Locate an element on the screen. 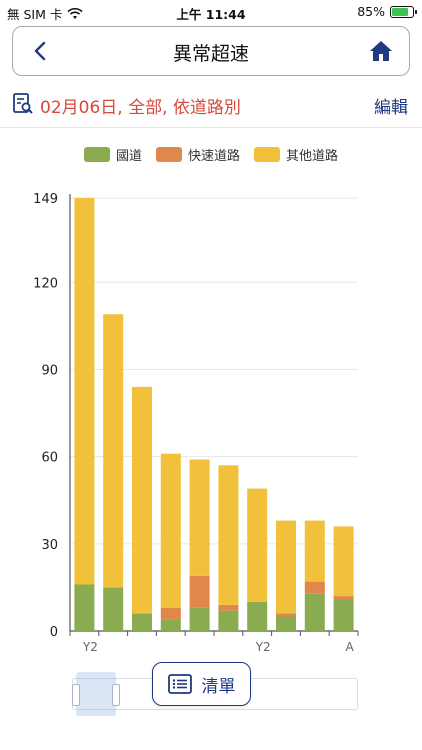 This screenshot has height=750, width=422. data-zoom-handle-left is located at coordinates (76, 695).